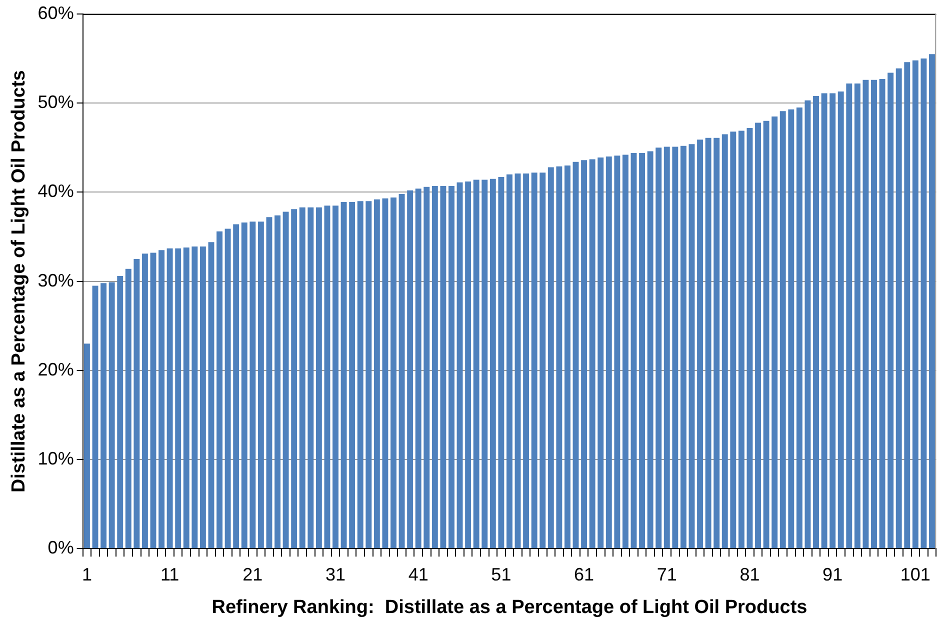 The height and width of the screenshot is (637, 940). What do you see at coordinates (418, 574) in the screenshot?
I see `x-tick-label: 41` at bounding box center [418, 574].